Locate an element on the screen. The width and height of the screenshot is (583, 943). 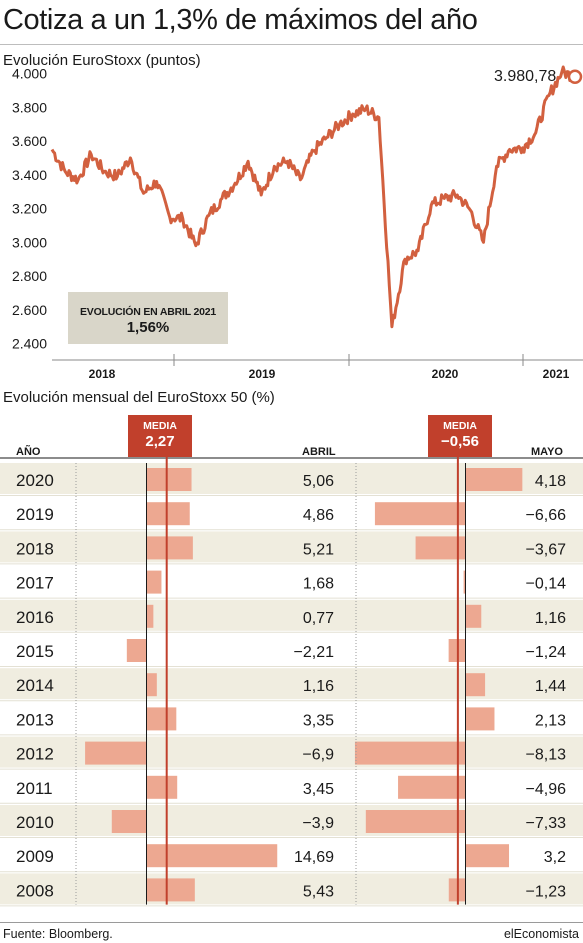
y-tick-label: 2.800 is located at coordinates (29, 276).